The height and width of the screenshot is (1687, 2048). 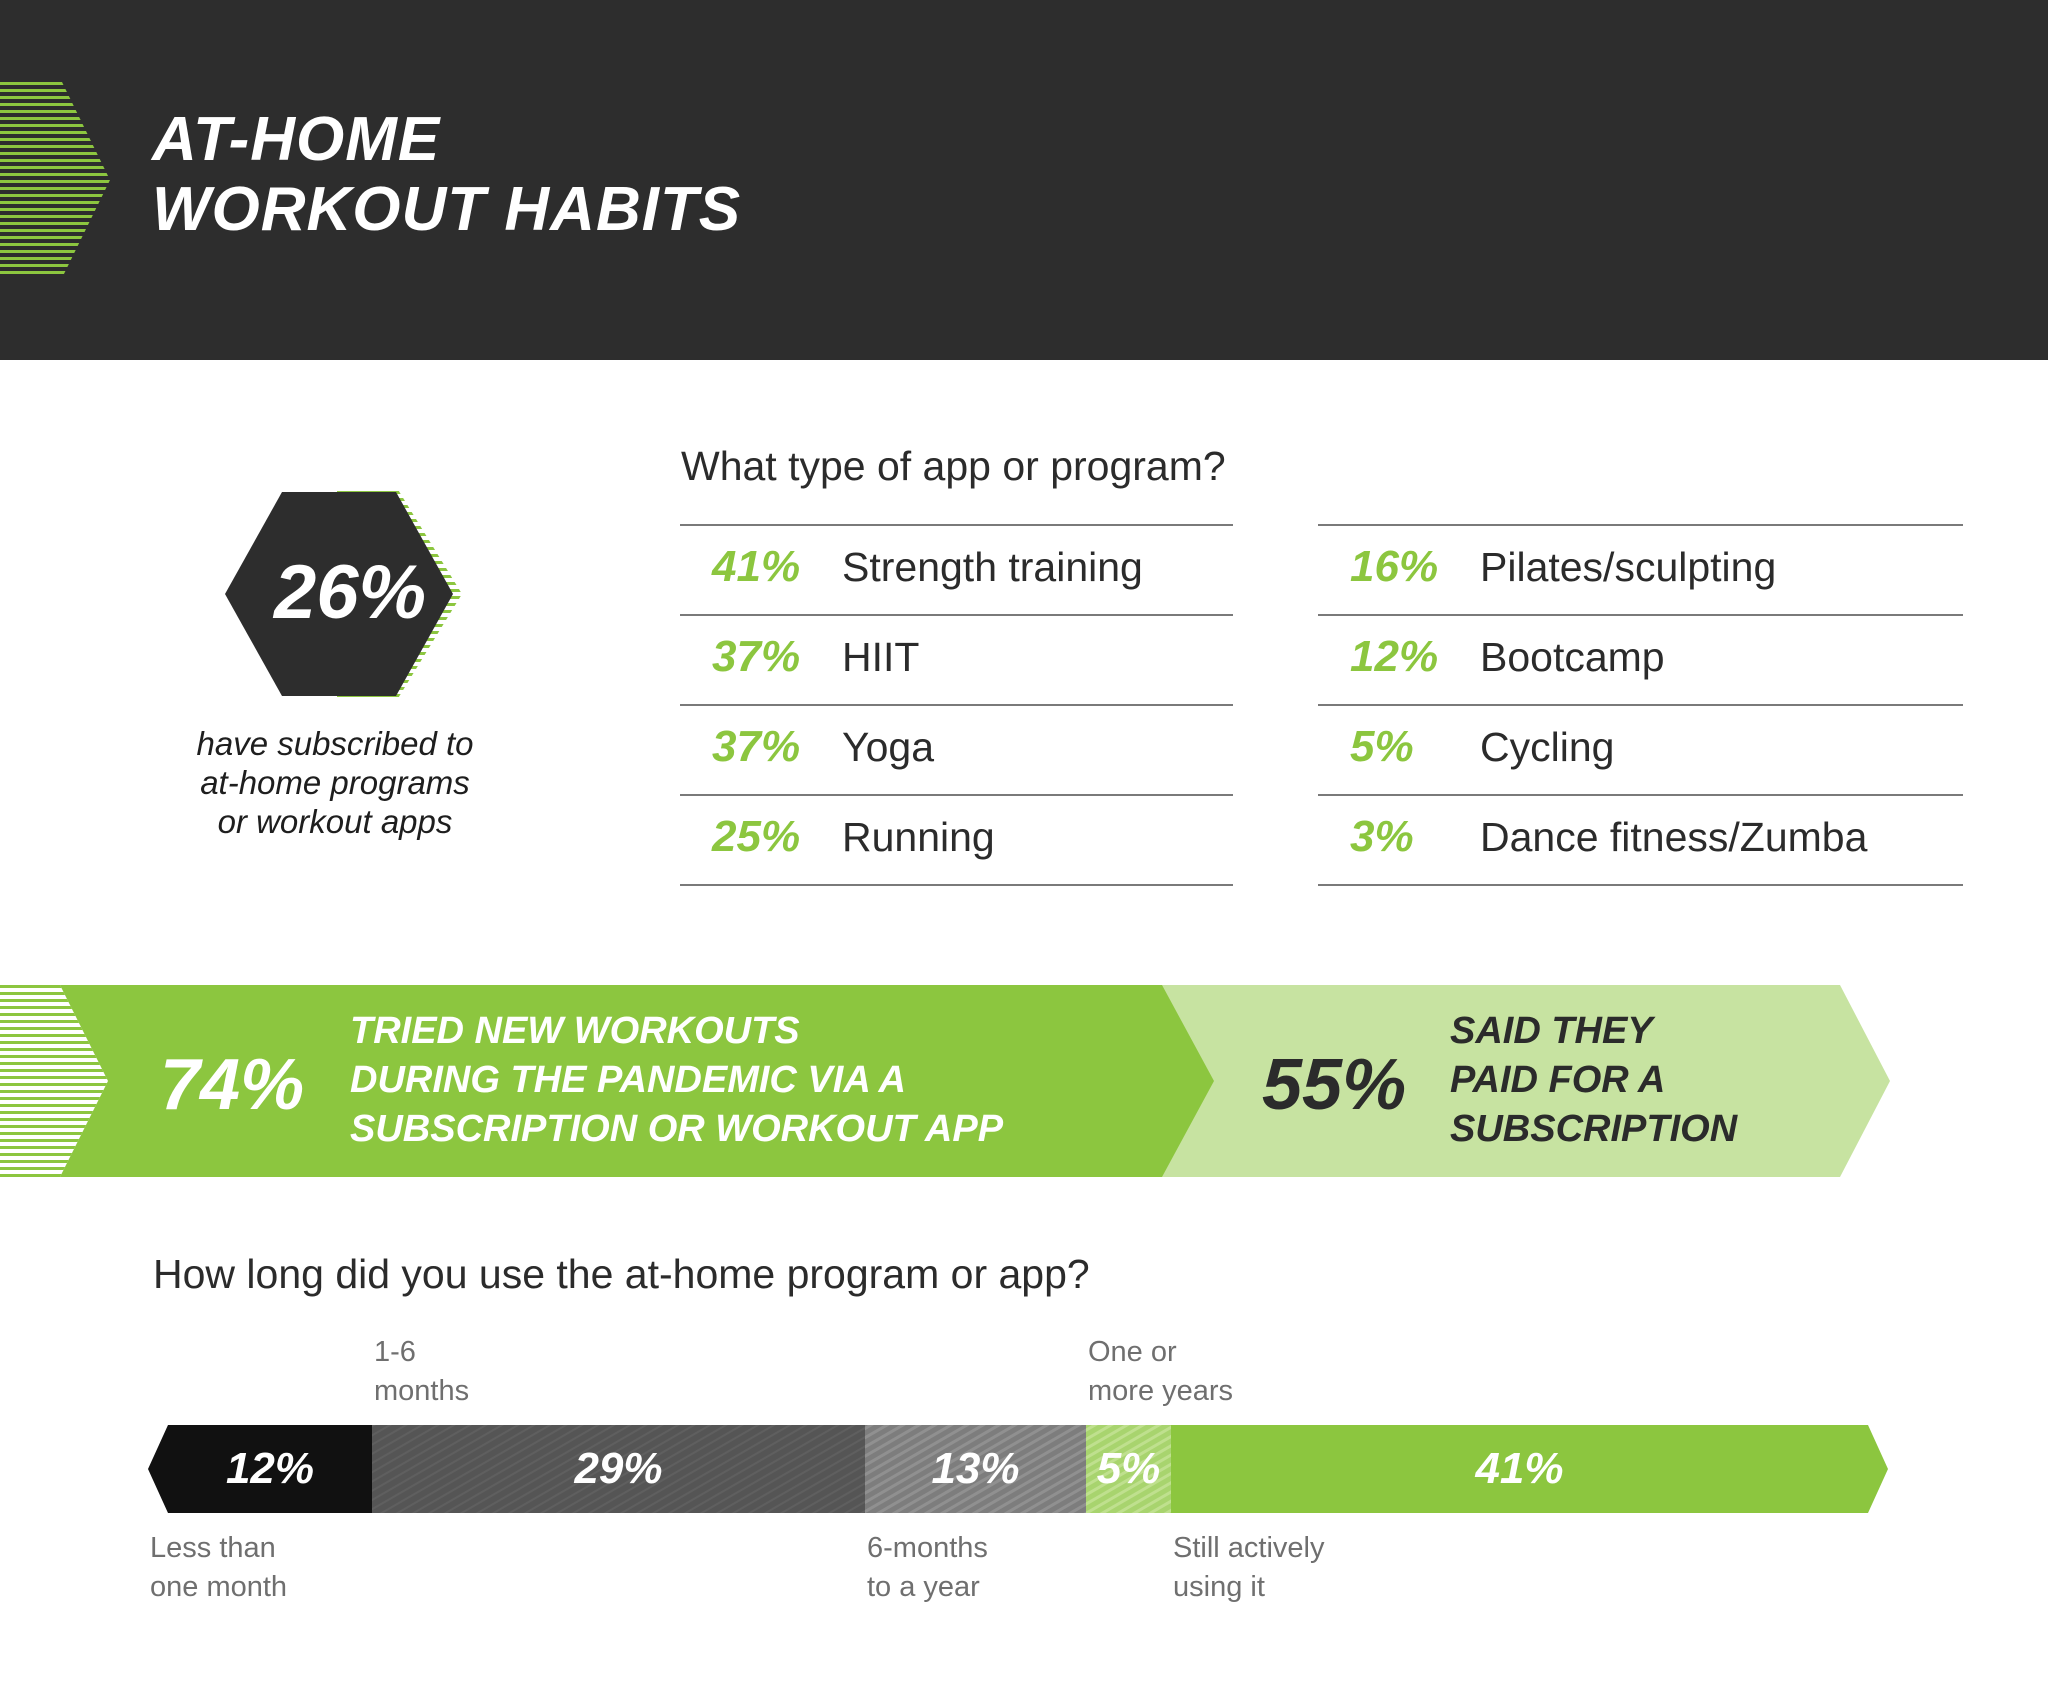 What do you see at coordinates (756, 836) in the screenshot?
I see `type-pct-running: 25%` at bounding box center [756, 836].